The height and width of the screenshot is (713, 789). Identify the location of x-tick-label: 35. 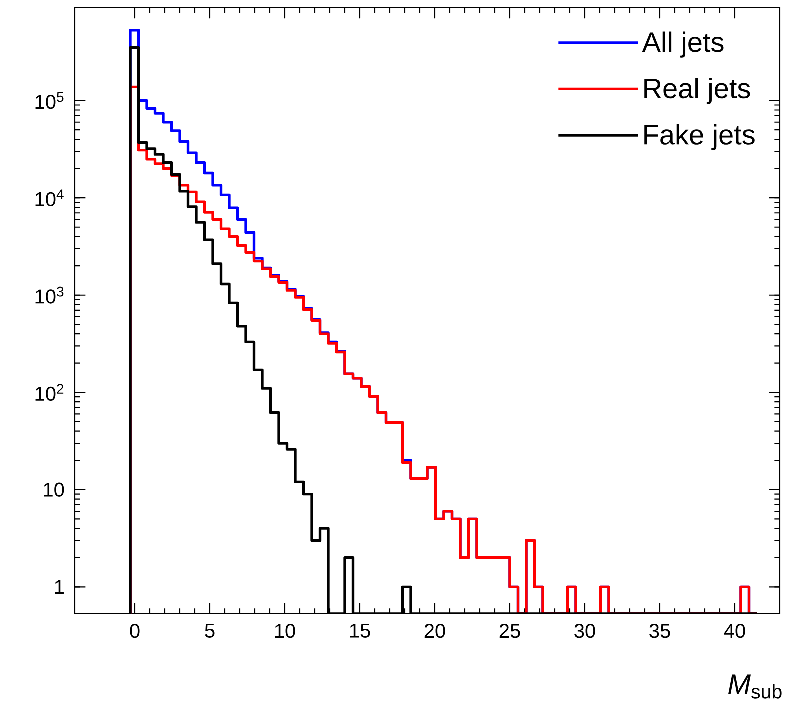
(660, 631).